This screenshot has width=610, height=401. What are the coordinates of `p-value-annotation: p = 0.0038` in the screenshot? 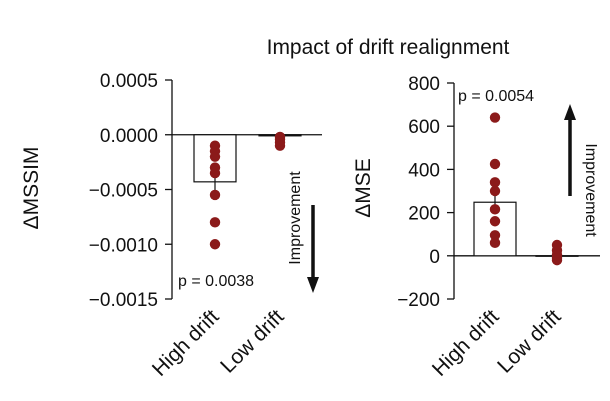 It's located at (216, 281).